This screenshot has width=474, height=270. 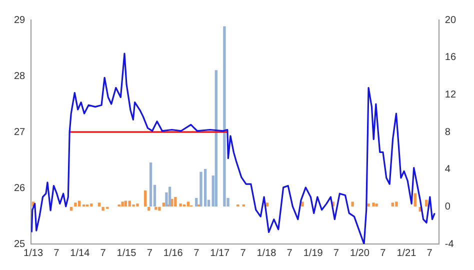 I want to click on y2-tick-label: 4, so click(x=447, y=170).